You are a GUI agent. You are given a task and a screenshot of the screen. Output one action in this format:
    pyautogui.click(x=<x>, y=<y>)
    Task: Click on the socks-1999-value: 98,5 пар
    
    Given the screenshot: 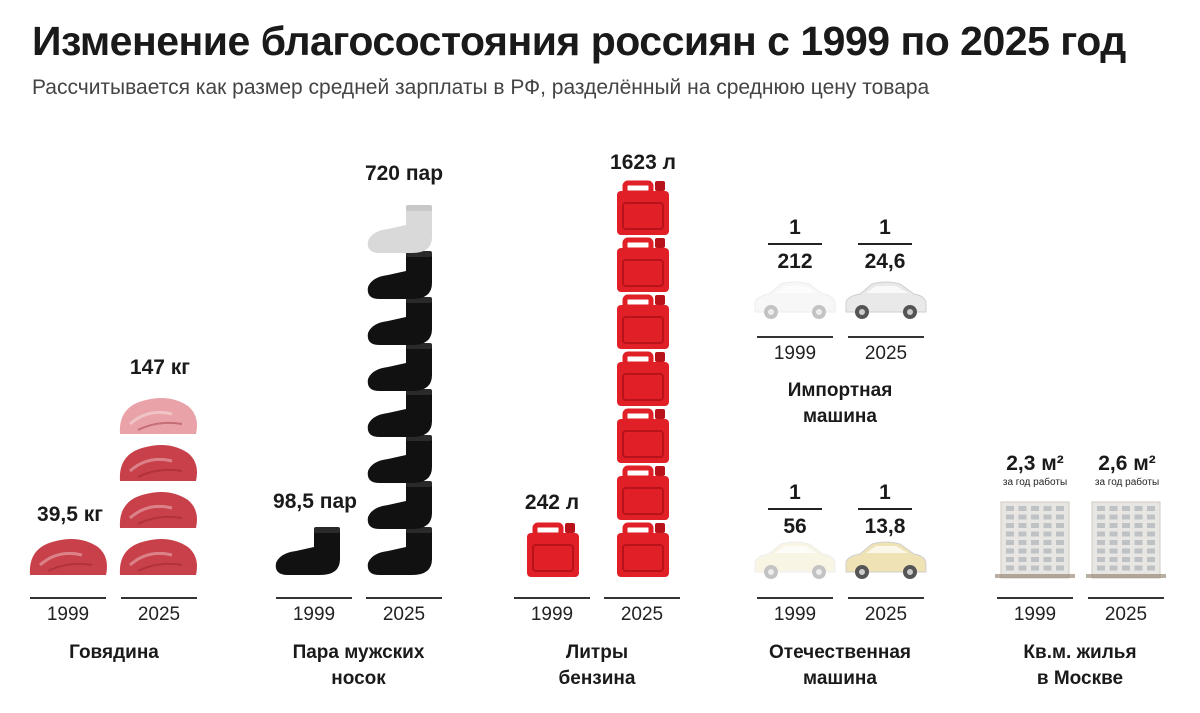 What is the action you would take?
    pyautogui.click(x=315, y=501)
    